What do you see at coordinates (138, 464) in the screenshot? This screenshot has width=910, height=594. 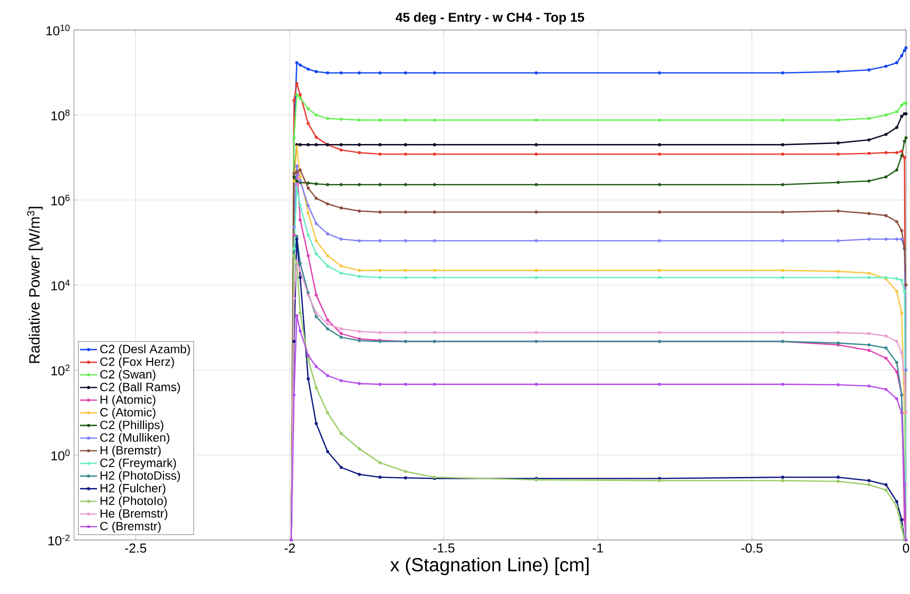 I see `legend-label: C2 (Freymark)` at bounding box center [138, 464].